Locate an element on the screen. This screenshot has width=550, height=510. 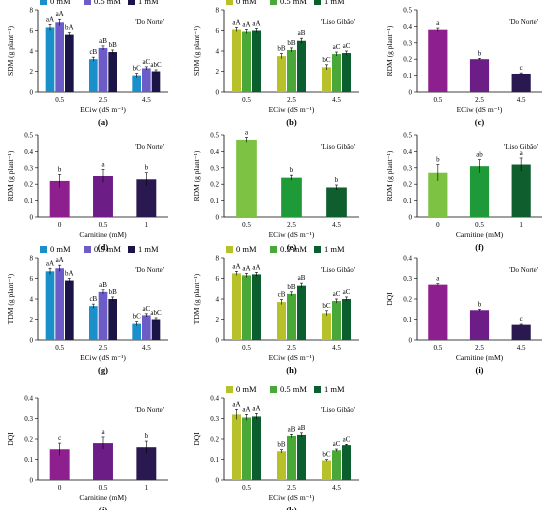
significance-label: abC is located at coordinates (156, 65).